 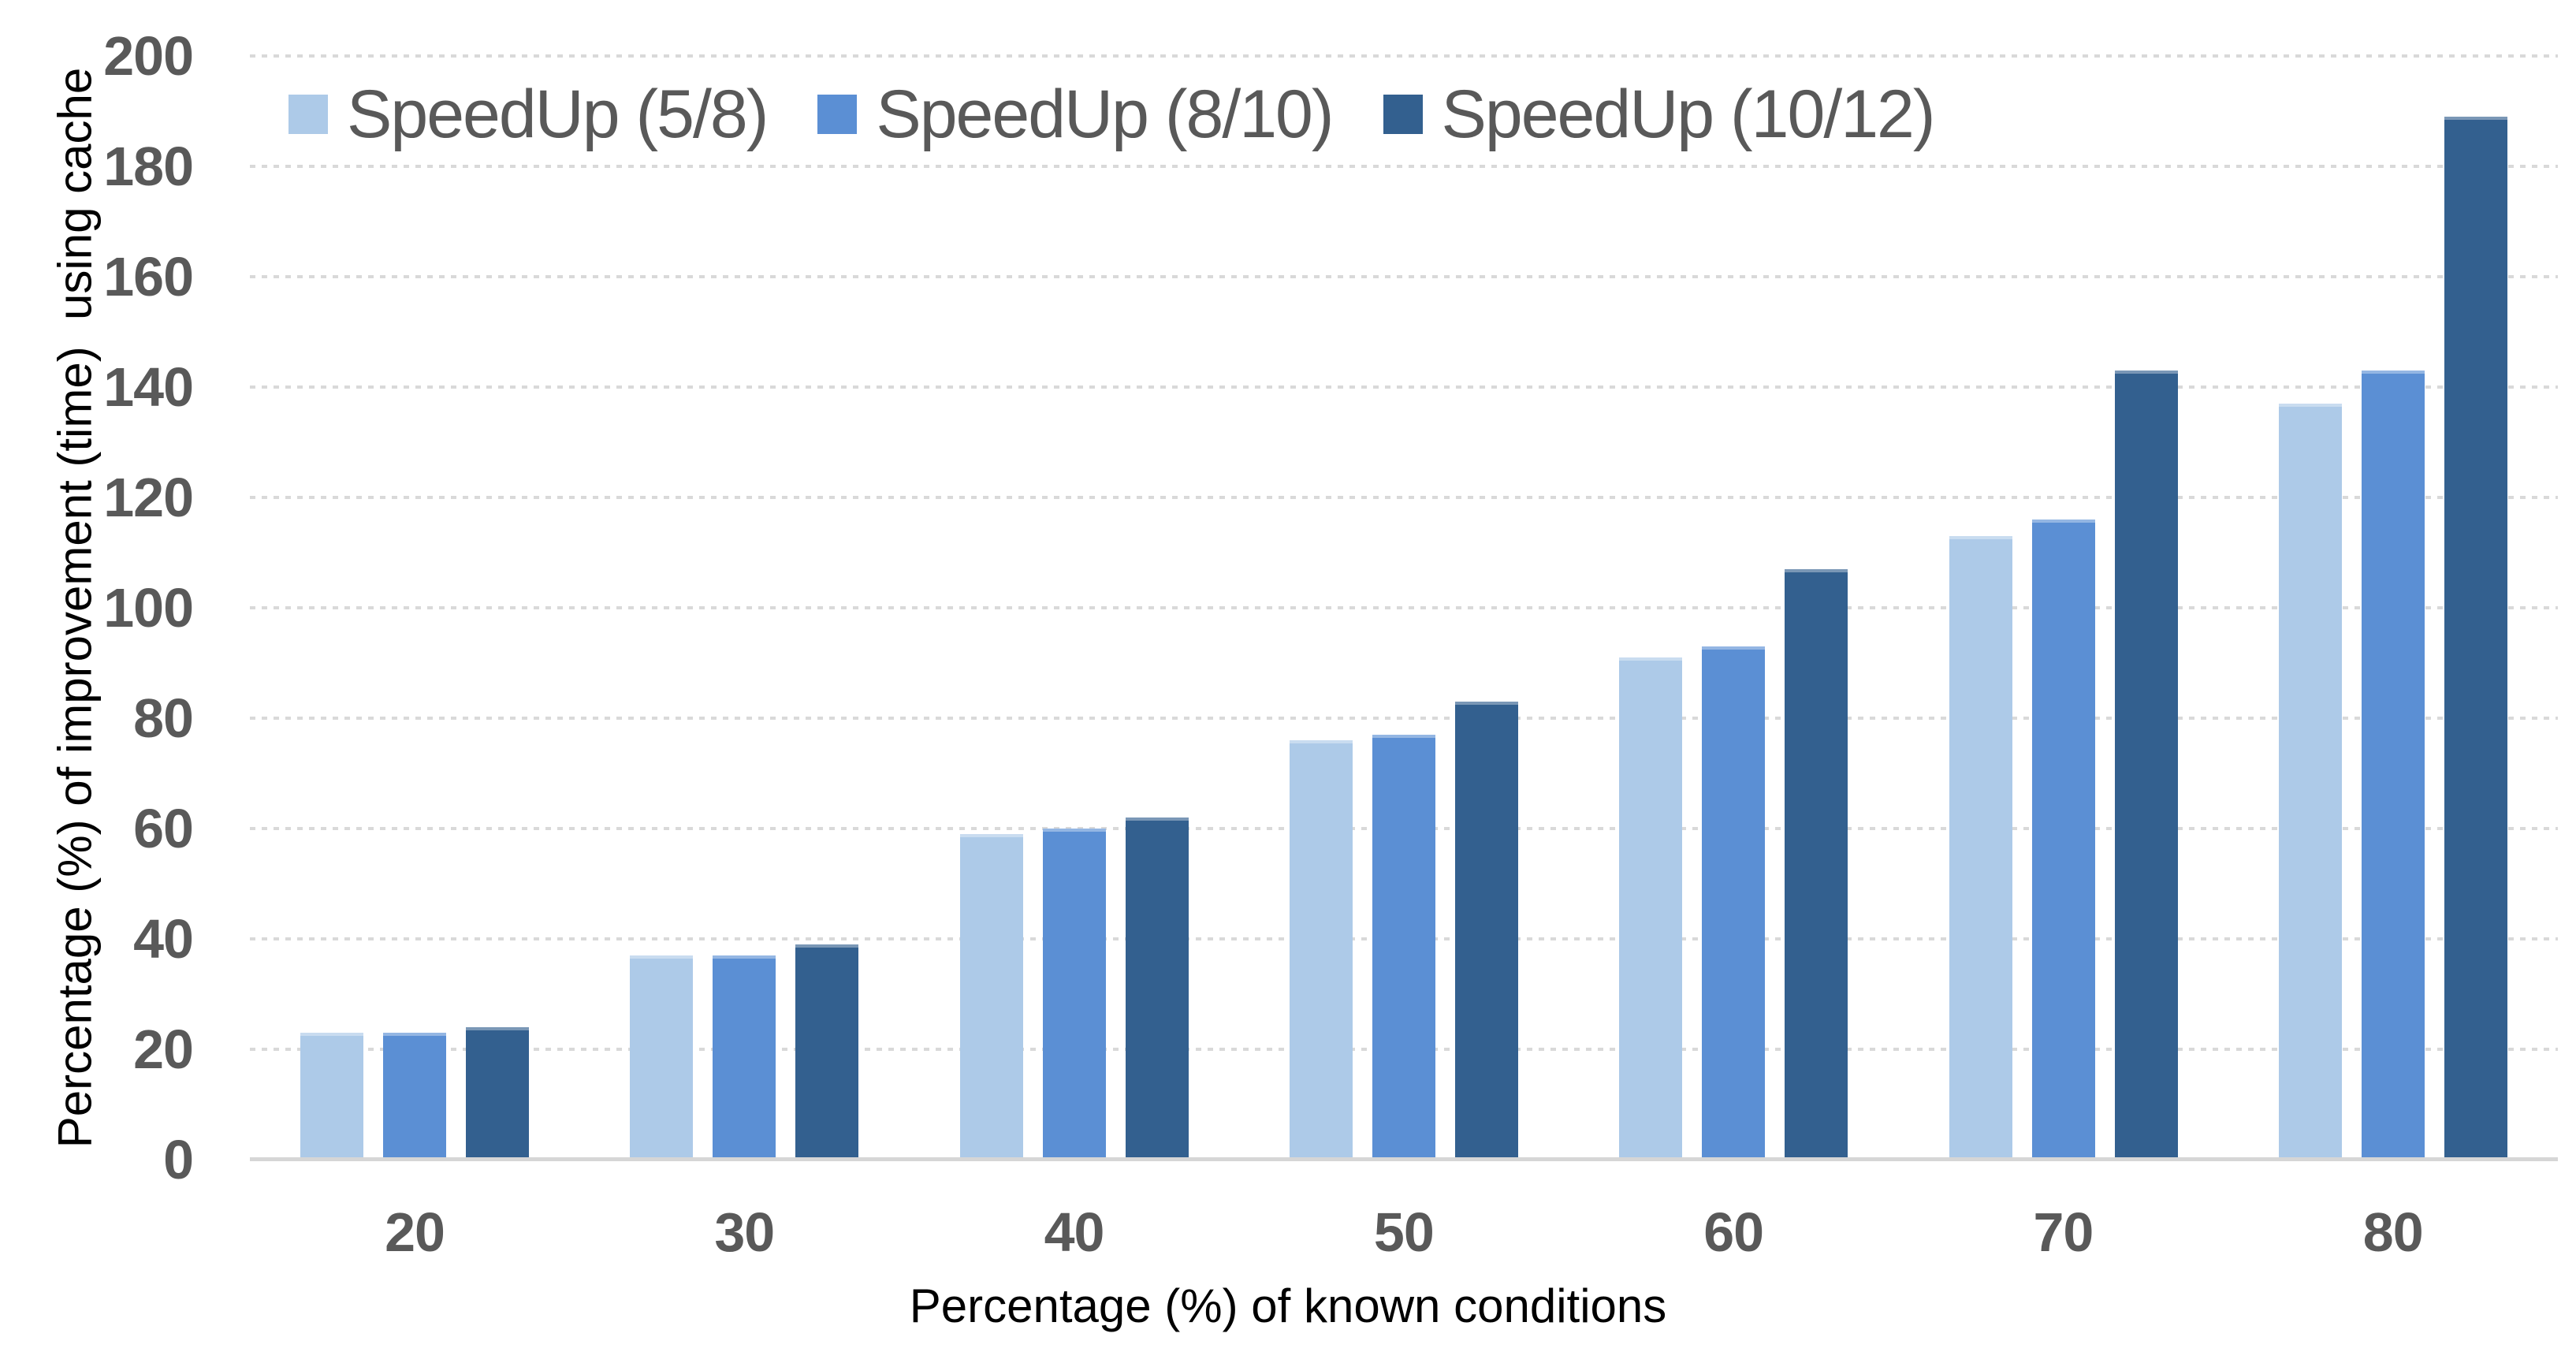 I want to click on bar-series1-cat20, so click(x=332, y=1096).